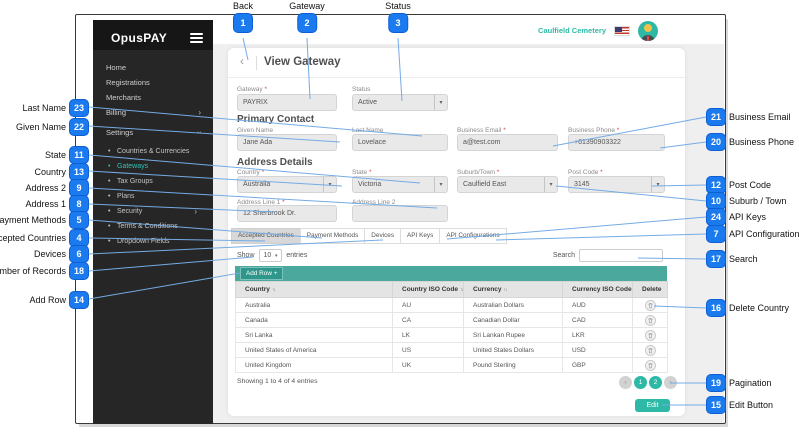  What do you see at coordinates (287, 102) in the screenshot?
I see `gateway-field: PAYRIX` at bounding box center [287, 102].